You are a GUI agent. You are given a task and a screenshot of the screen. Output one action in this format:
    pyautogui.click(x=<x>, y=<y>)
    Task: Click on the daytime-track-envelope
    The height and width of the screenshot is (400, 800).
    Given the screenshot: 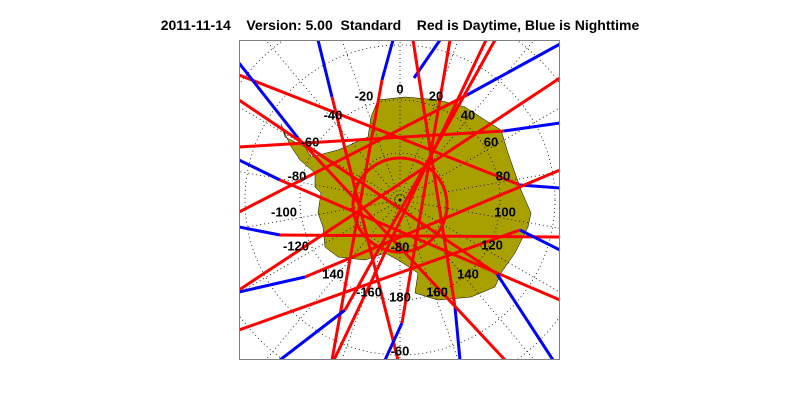 What is the action you would take?
    pyautogui.click(x=400, y=205)
    